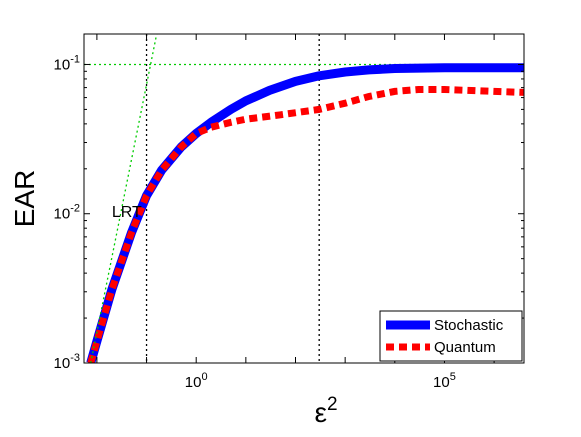 The width and height of the screenshot is (581, 437). I want to click on annotations: LRT, so click(127, 212).